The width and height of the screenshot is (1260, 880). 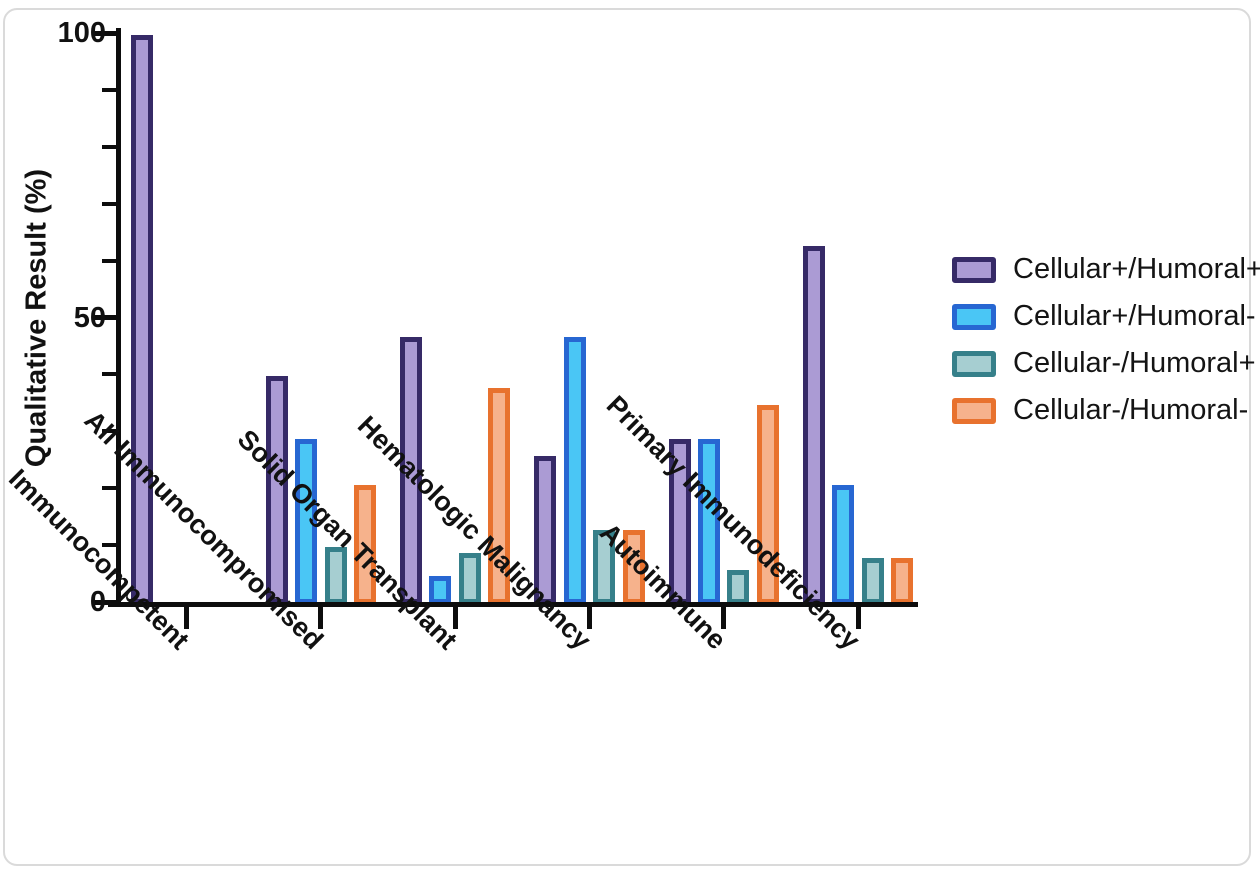 I want to click on y-axis-line, so click(x=118, y=317).